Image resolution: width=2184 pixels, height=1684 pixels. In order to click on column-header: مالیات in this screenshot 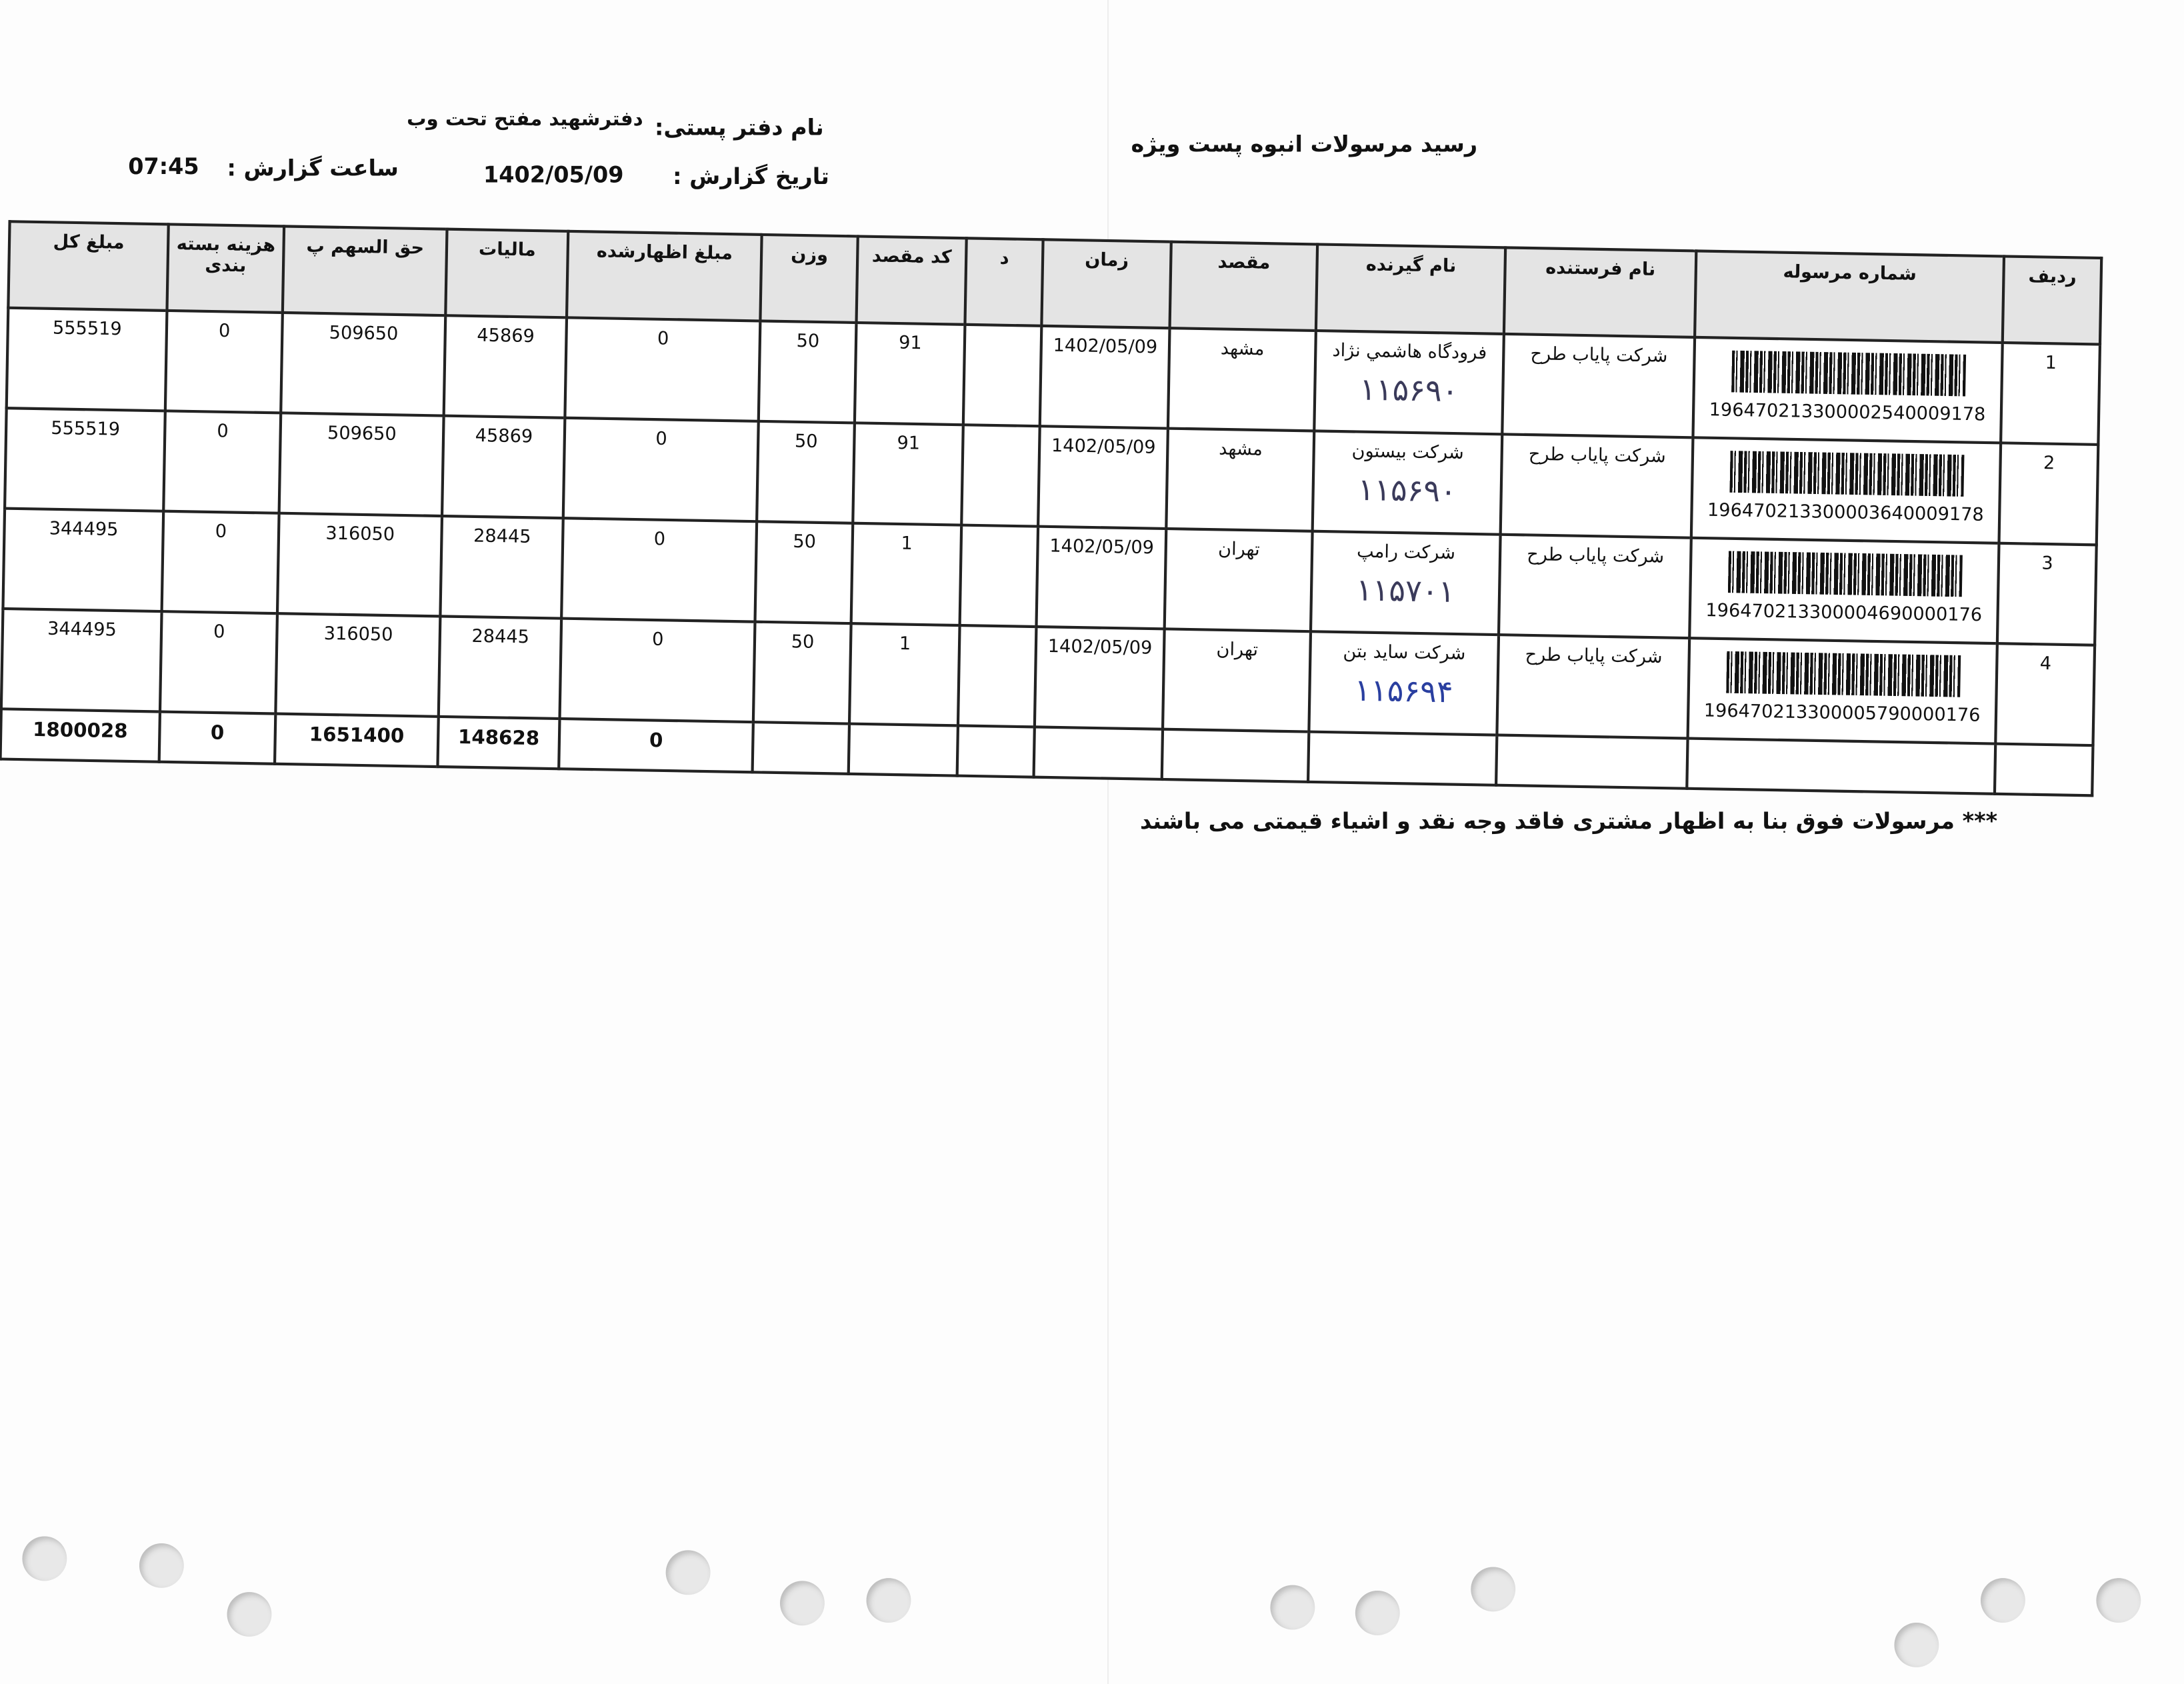, I will do `click(507, 273)`.